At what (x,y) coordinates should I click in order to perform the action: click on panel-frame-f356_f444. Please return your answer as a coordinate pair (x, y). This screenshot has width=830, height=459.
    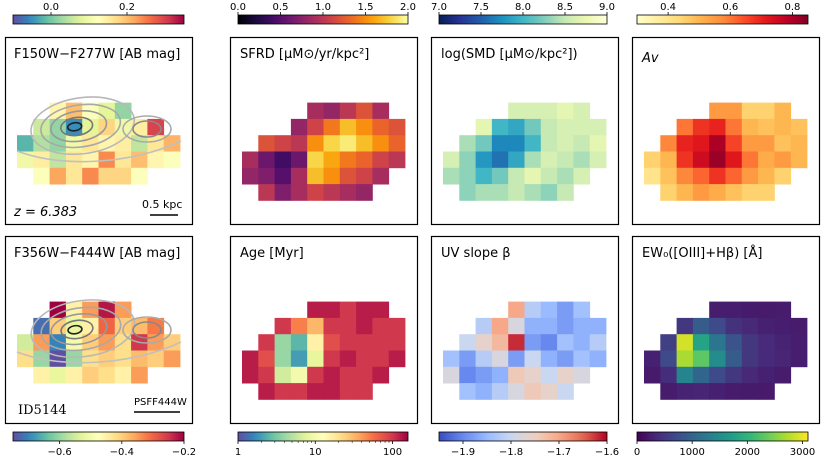
    Looking at the image, I should click on (99, 330).